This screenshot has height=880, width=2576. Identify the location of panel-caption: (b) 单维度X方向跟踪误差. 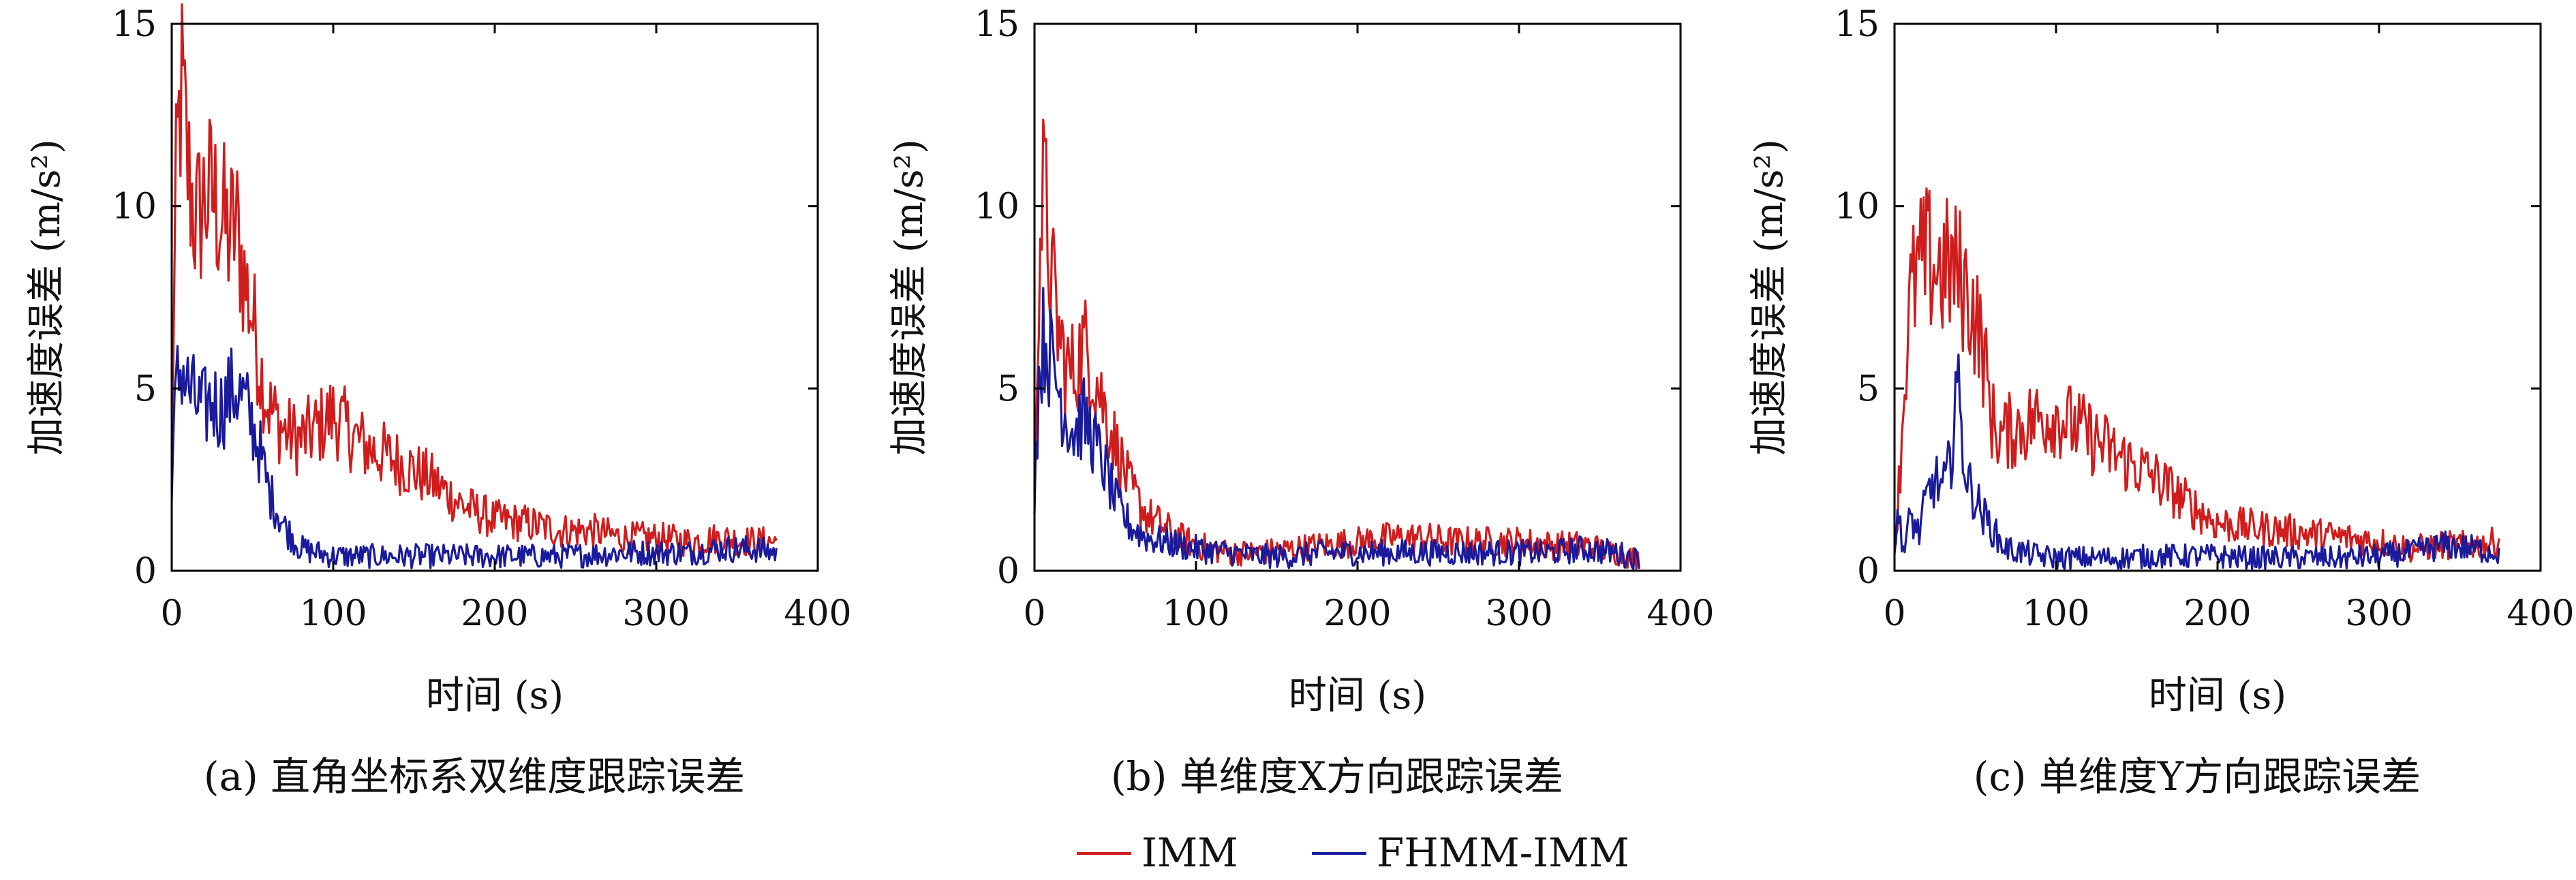
(1337, 776).